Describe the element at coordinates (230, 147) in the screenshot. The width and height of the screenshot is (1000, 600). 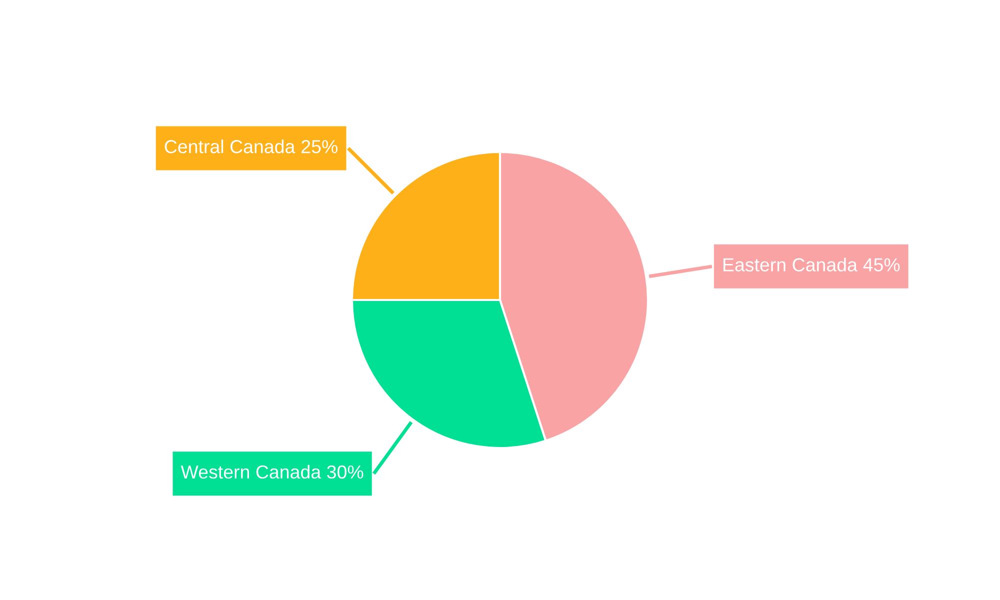
I see `slice-label: Central Canada` at that location.